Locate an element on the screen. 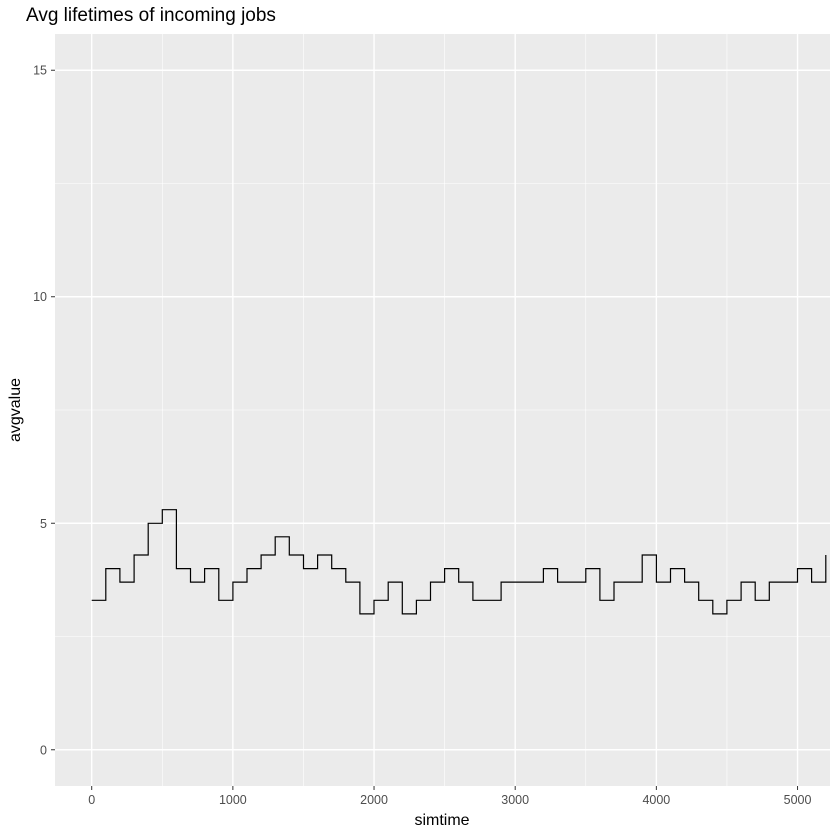 This screenshot has width=836, height=833. y-tick-label: 5 is located at coordinates (43, 524).